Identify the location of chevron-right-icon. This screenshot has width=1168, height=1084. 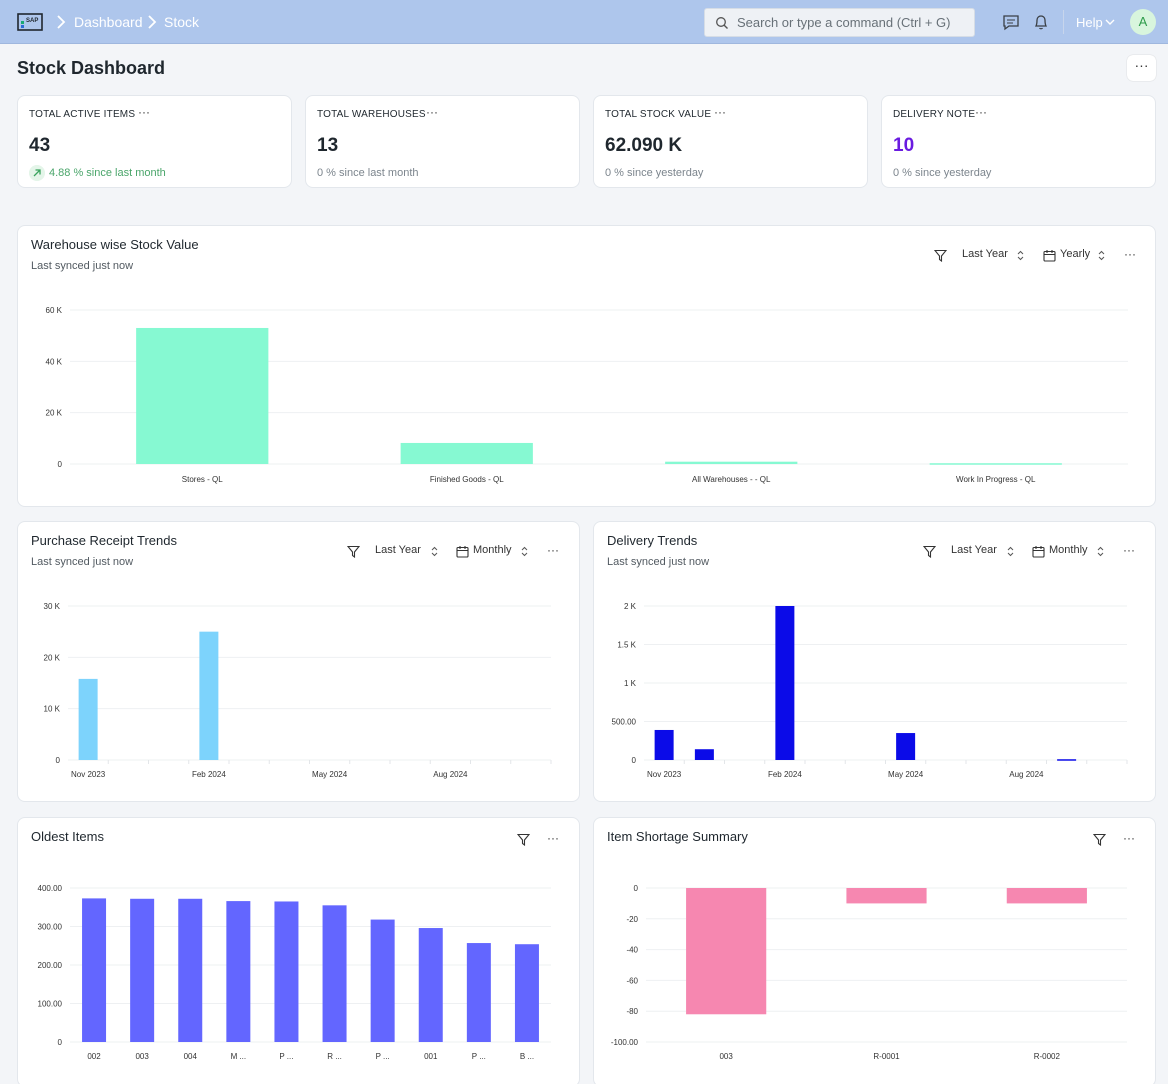
(61, 22).